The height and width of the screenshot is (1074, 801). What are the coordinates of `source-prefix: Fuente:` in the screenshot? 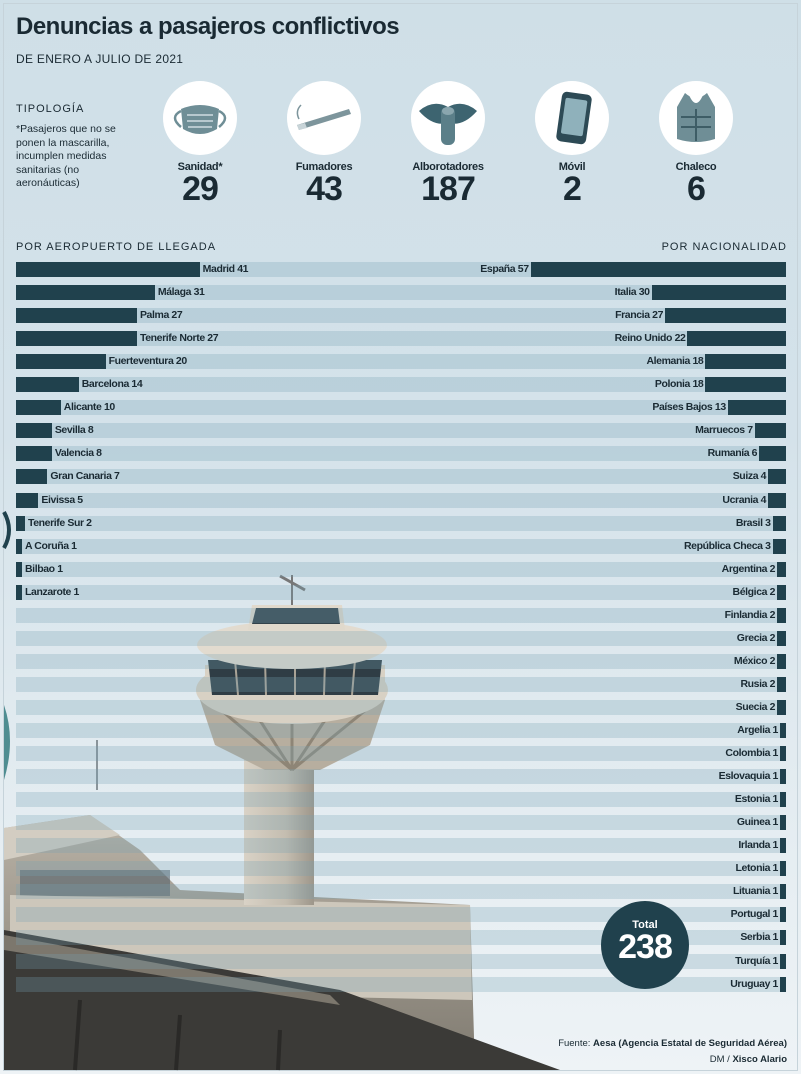 It's located at (574, 1043).